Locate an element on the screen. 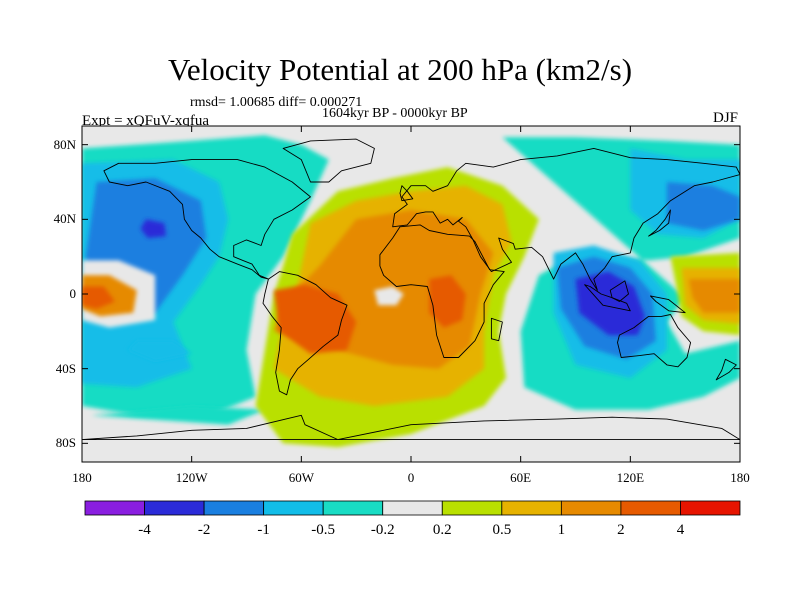 The image size is (800, 600). coastline-eurasia is located at coordinates (566, 219).